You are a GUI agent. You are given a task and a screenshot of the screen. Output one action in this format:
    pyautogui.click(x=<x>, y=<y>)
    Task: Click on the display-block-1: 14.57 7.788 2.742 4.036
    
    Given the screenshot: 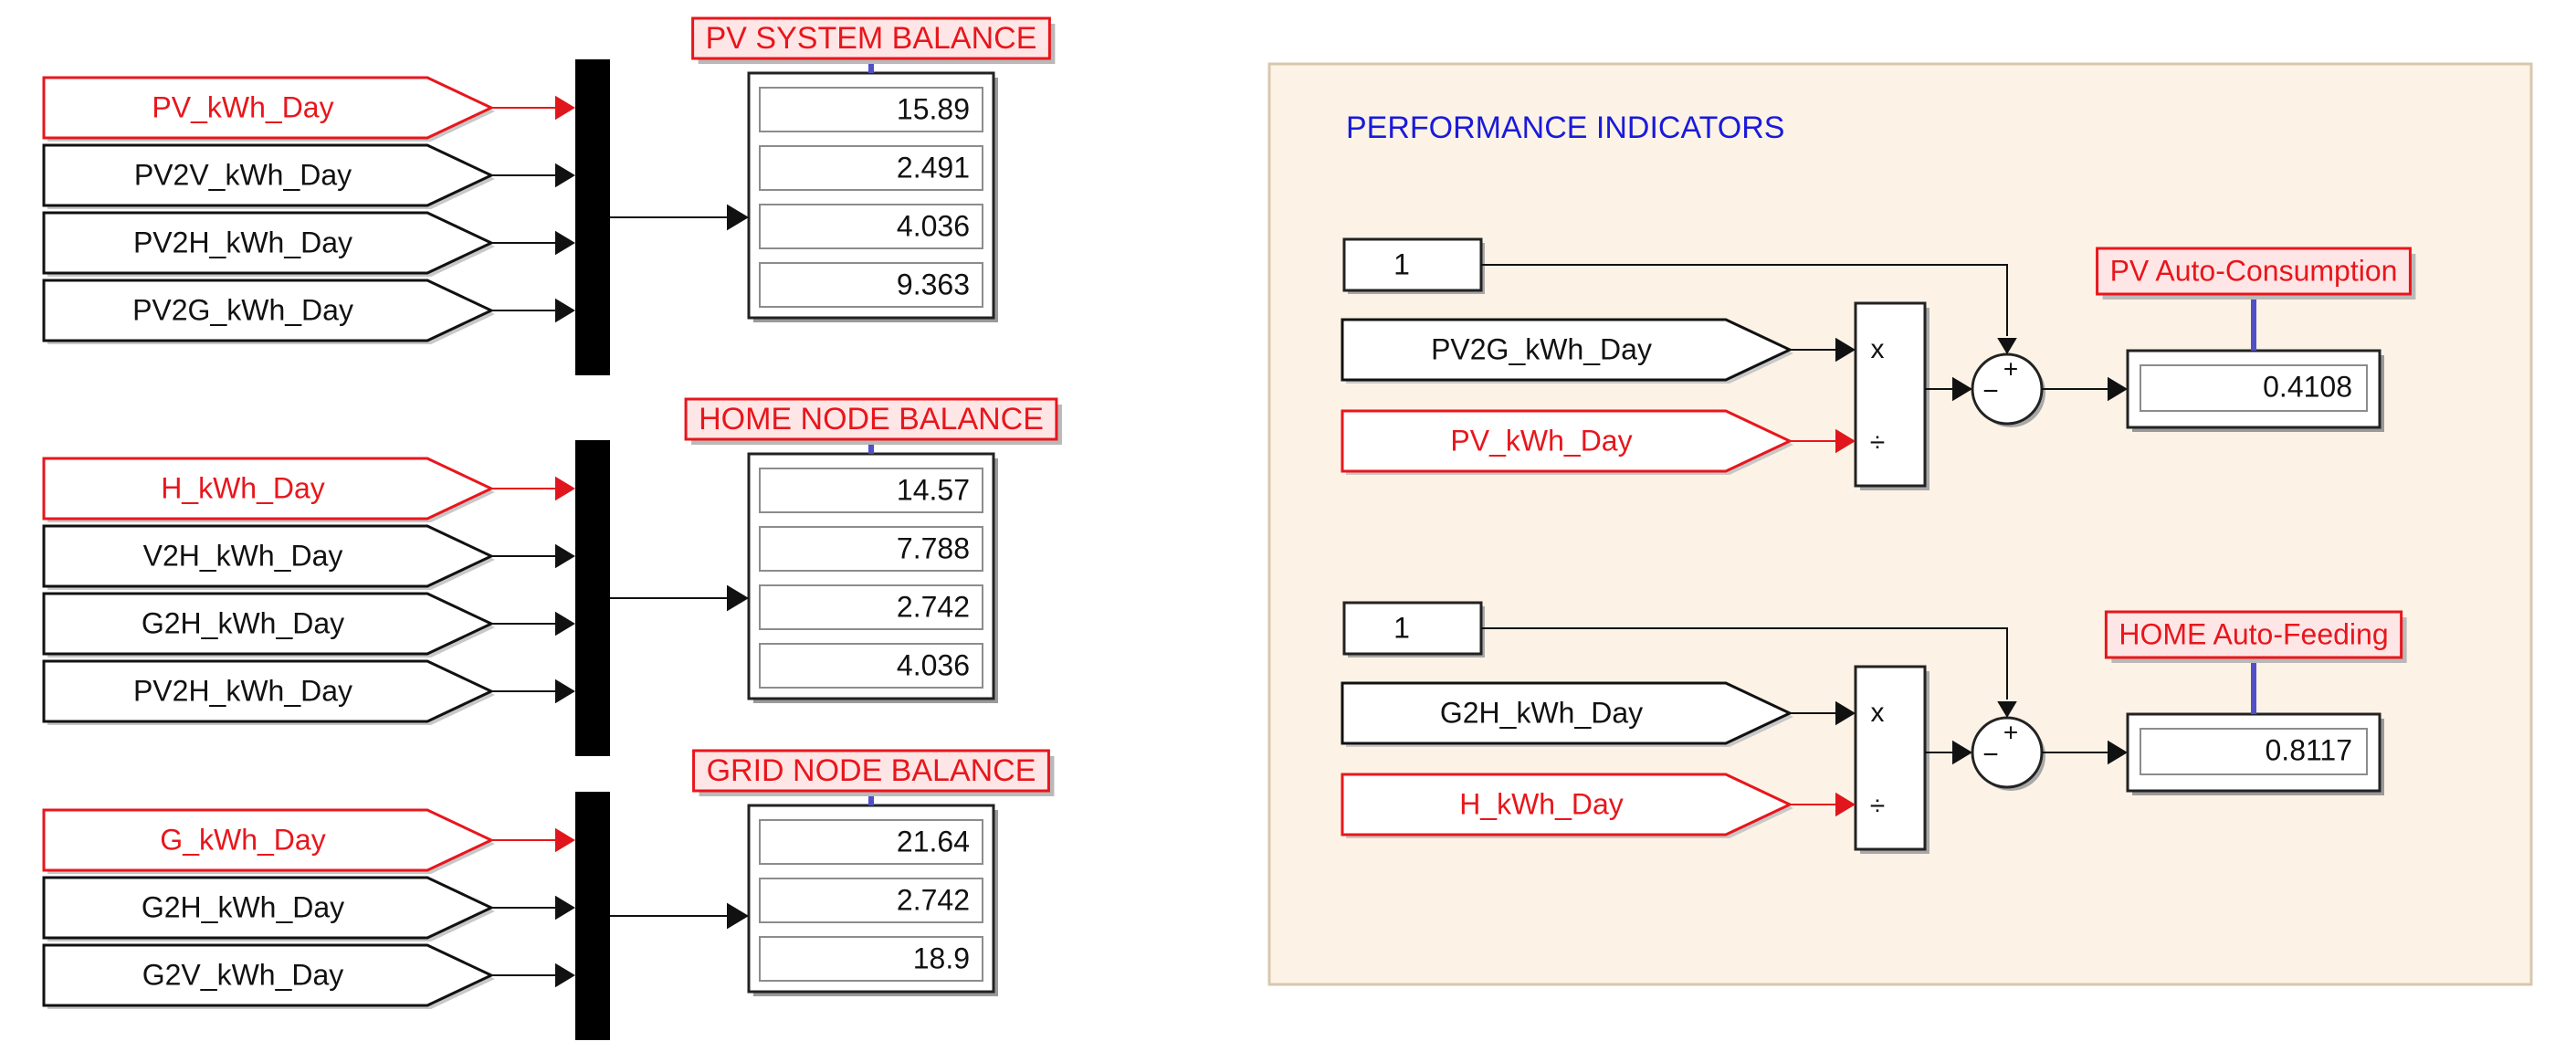 What is the action you would take?
    pyautogui.click(x=872, y=577)
    